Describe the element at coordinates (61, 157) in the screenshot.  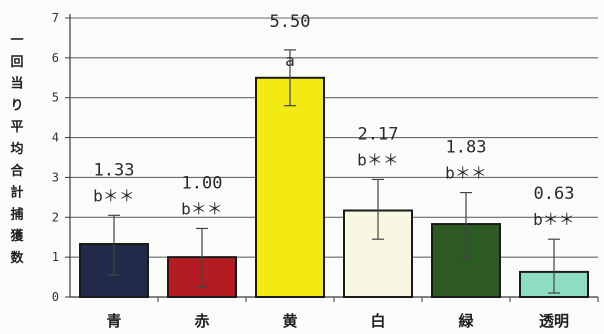
I see `y-ticks: 0 1 2 3 4 5 6 7` at that location.